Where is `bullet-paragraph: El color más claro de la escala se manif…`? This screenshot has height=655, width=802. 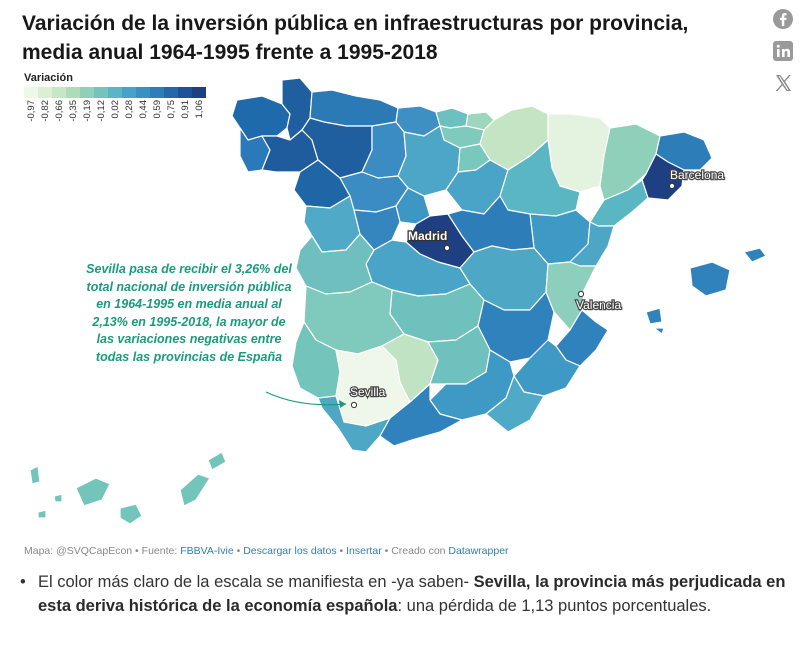
bullet-paragraph: El color más claro de la escala se manif… is located at coordinates (395, 594).